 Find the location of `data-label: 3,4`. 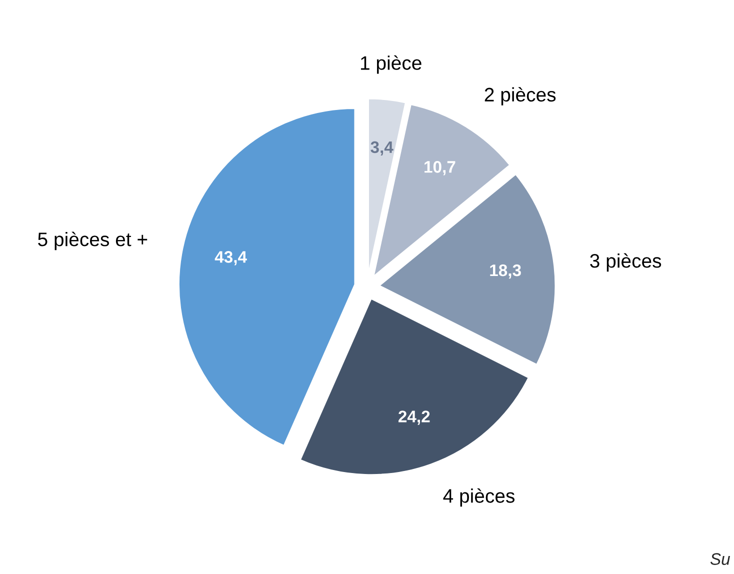

data-label: 3,4 is located at coordinates (382, 148).